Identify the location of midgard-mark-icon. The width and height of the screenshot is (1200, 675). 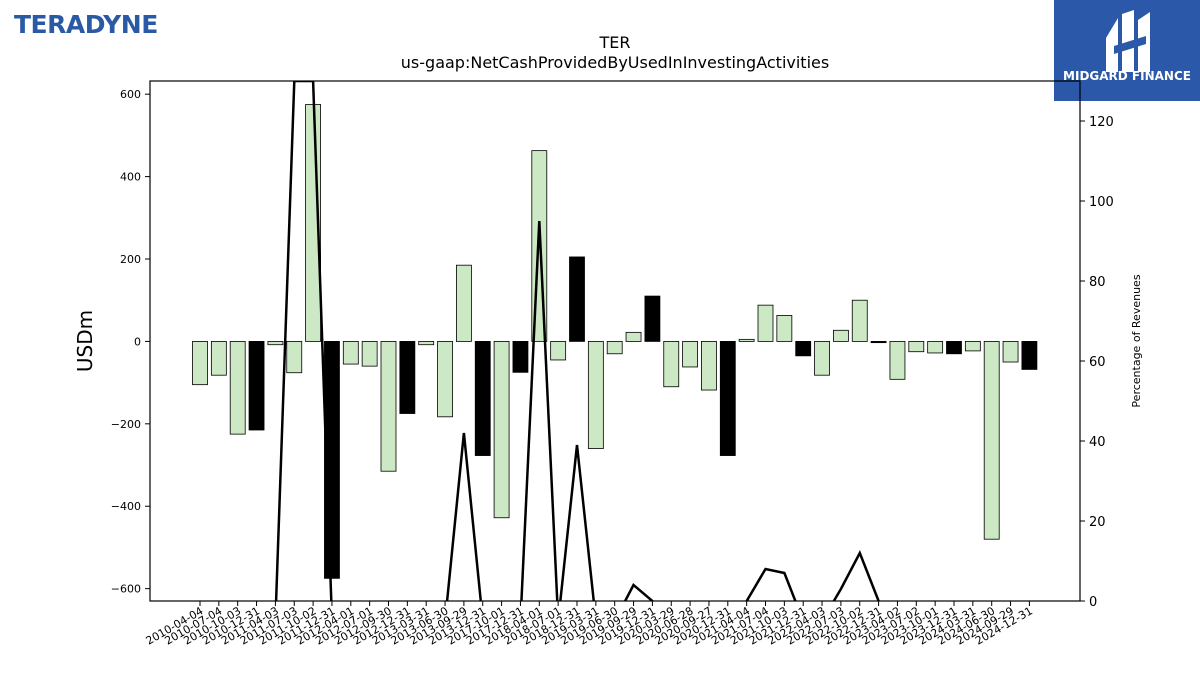
(1128, 41).